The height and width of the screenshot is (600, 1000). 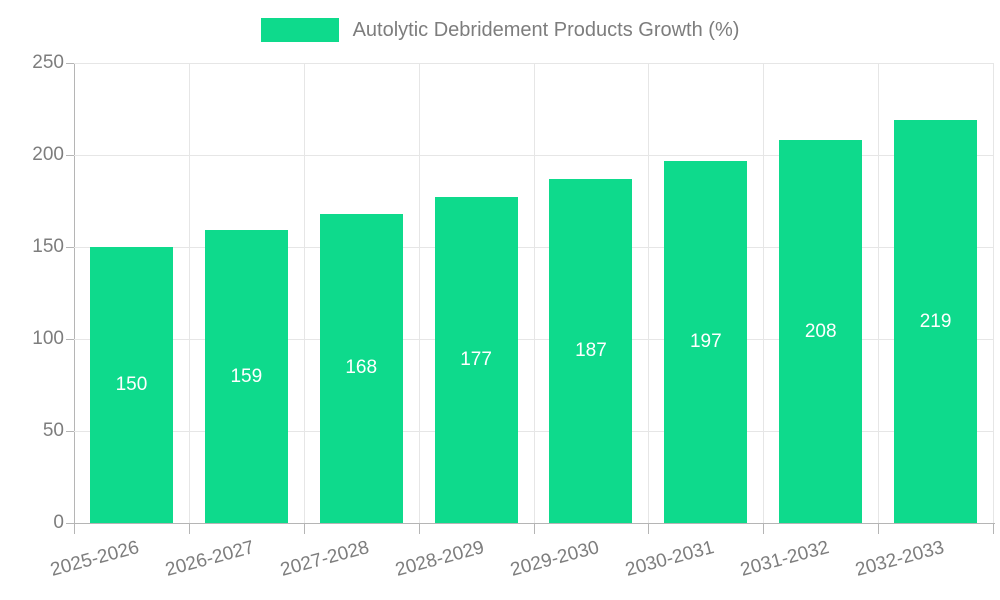 I want to click on bar-value-label: 219, so click(x=935, y=321).